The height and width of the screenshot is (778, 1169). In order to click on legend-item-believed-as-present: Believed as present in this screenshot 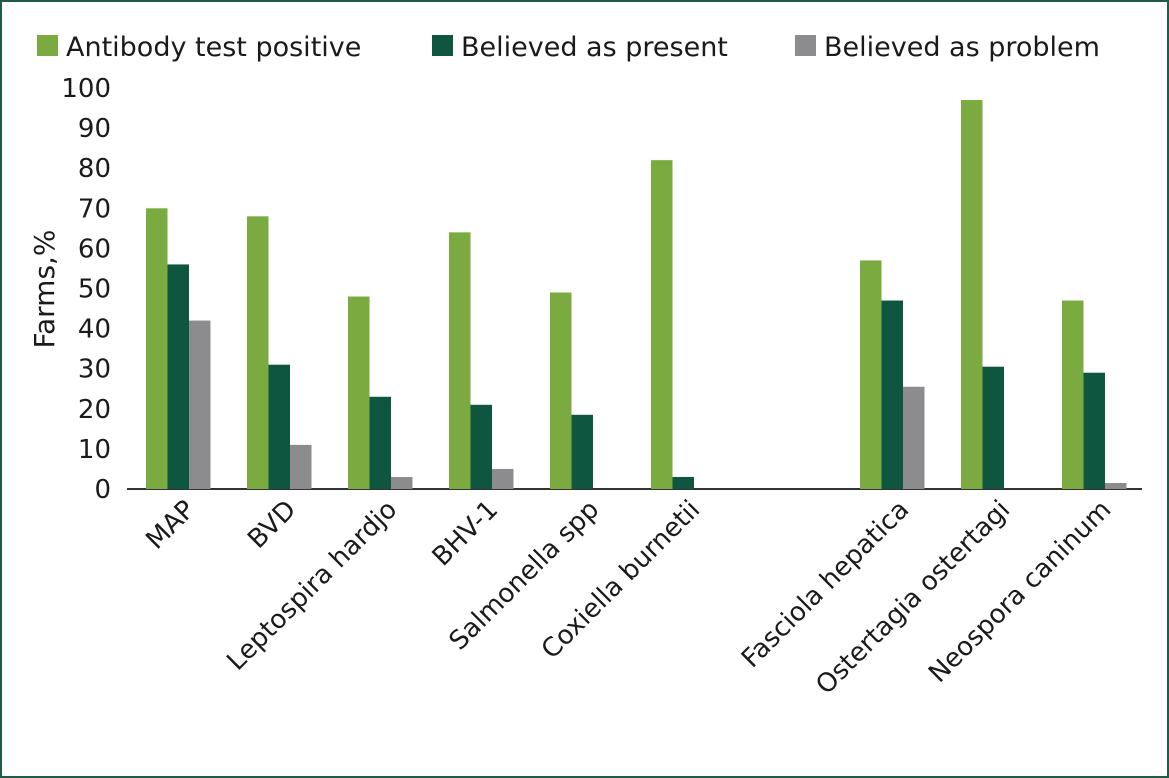, I will do `click(580, 47)`.